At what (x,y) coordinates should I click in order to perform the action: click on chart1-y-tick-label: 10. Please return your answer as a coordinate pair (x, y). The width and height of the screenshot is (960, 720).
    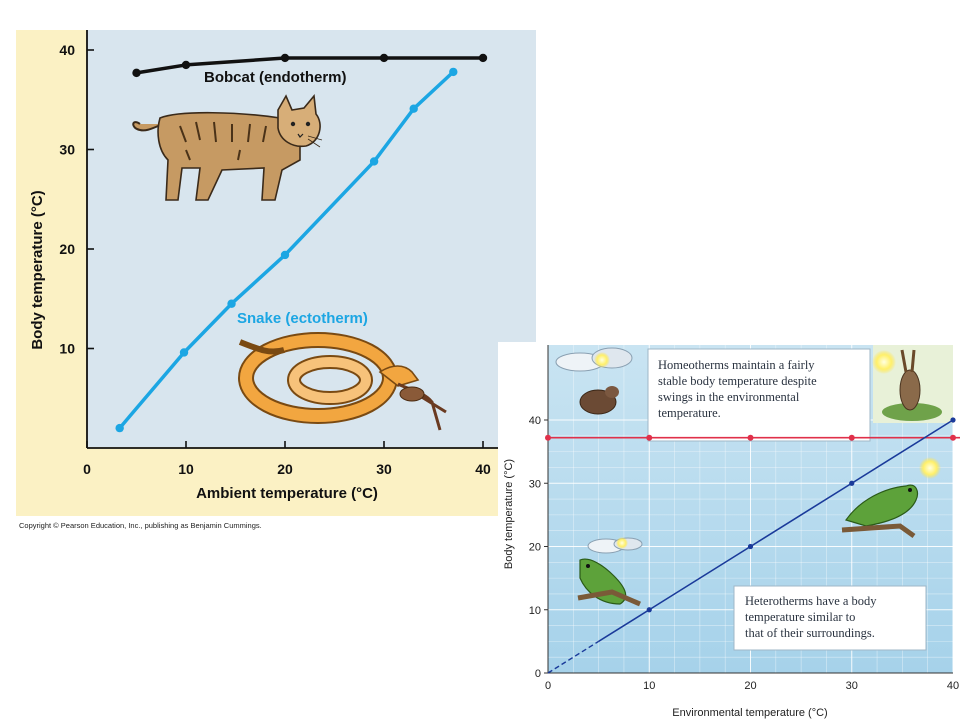
    Looking at the image, I should click on (67, 349).